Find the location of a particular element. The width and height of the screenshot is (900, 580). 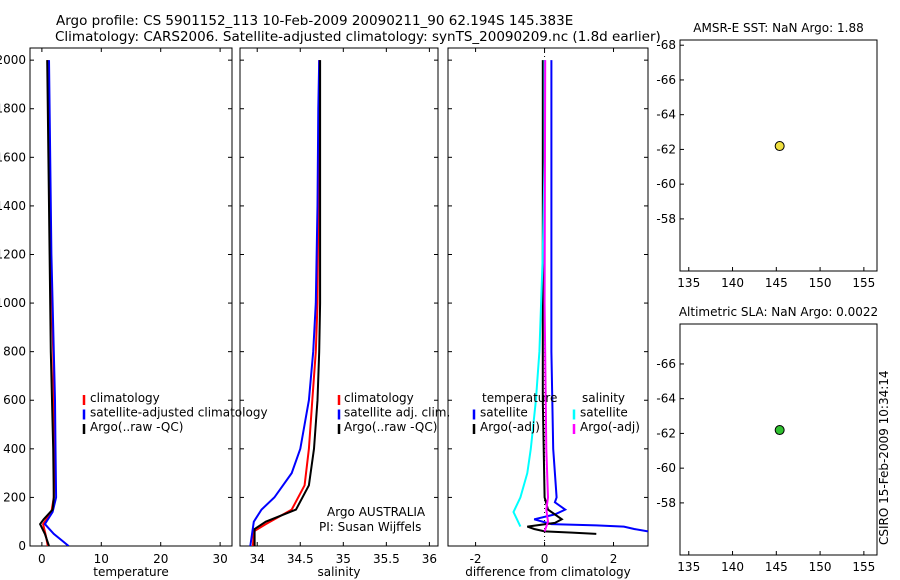

temperature-ytick-label: 1400 is located at coordinates (13, 206).